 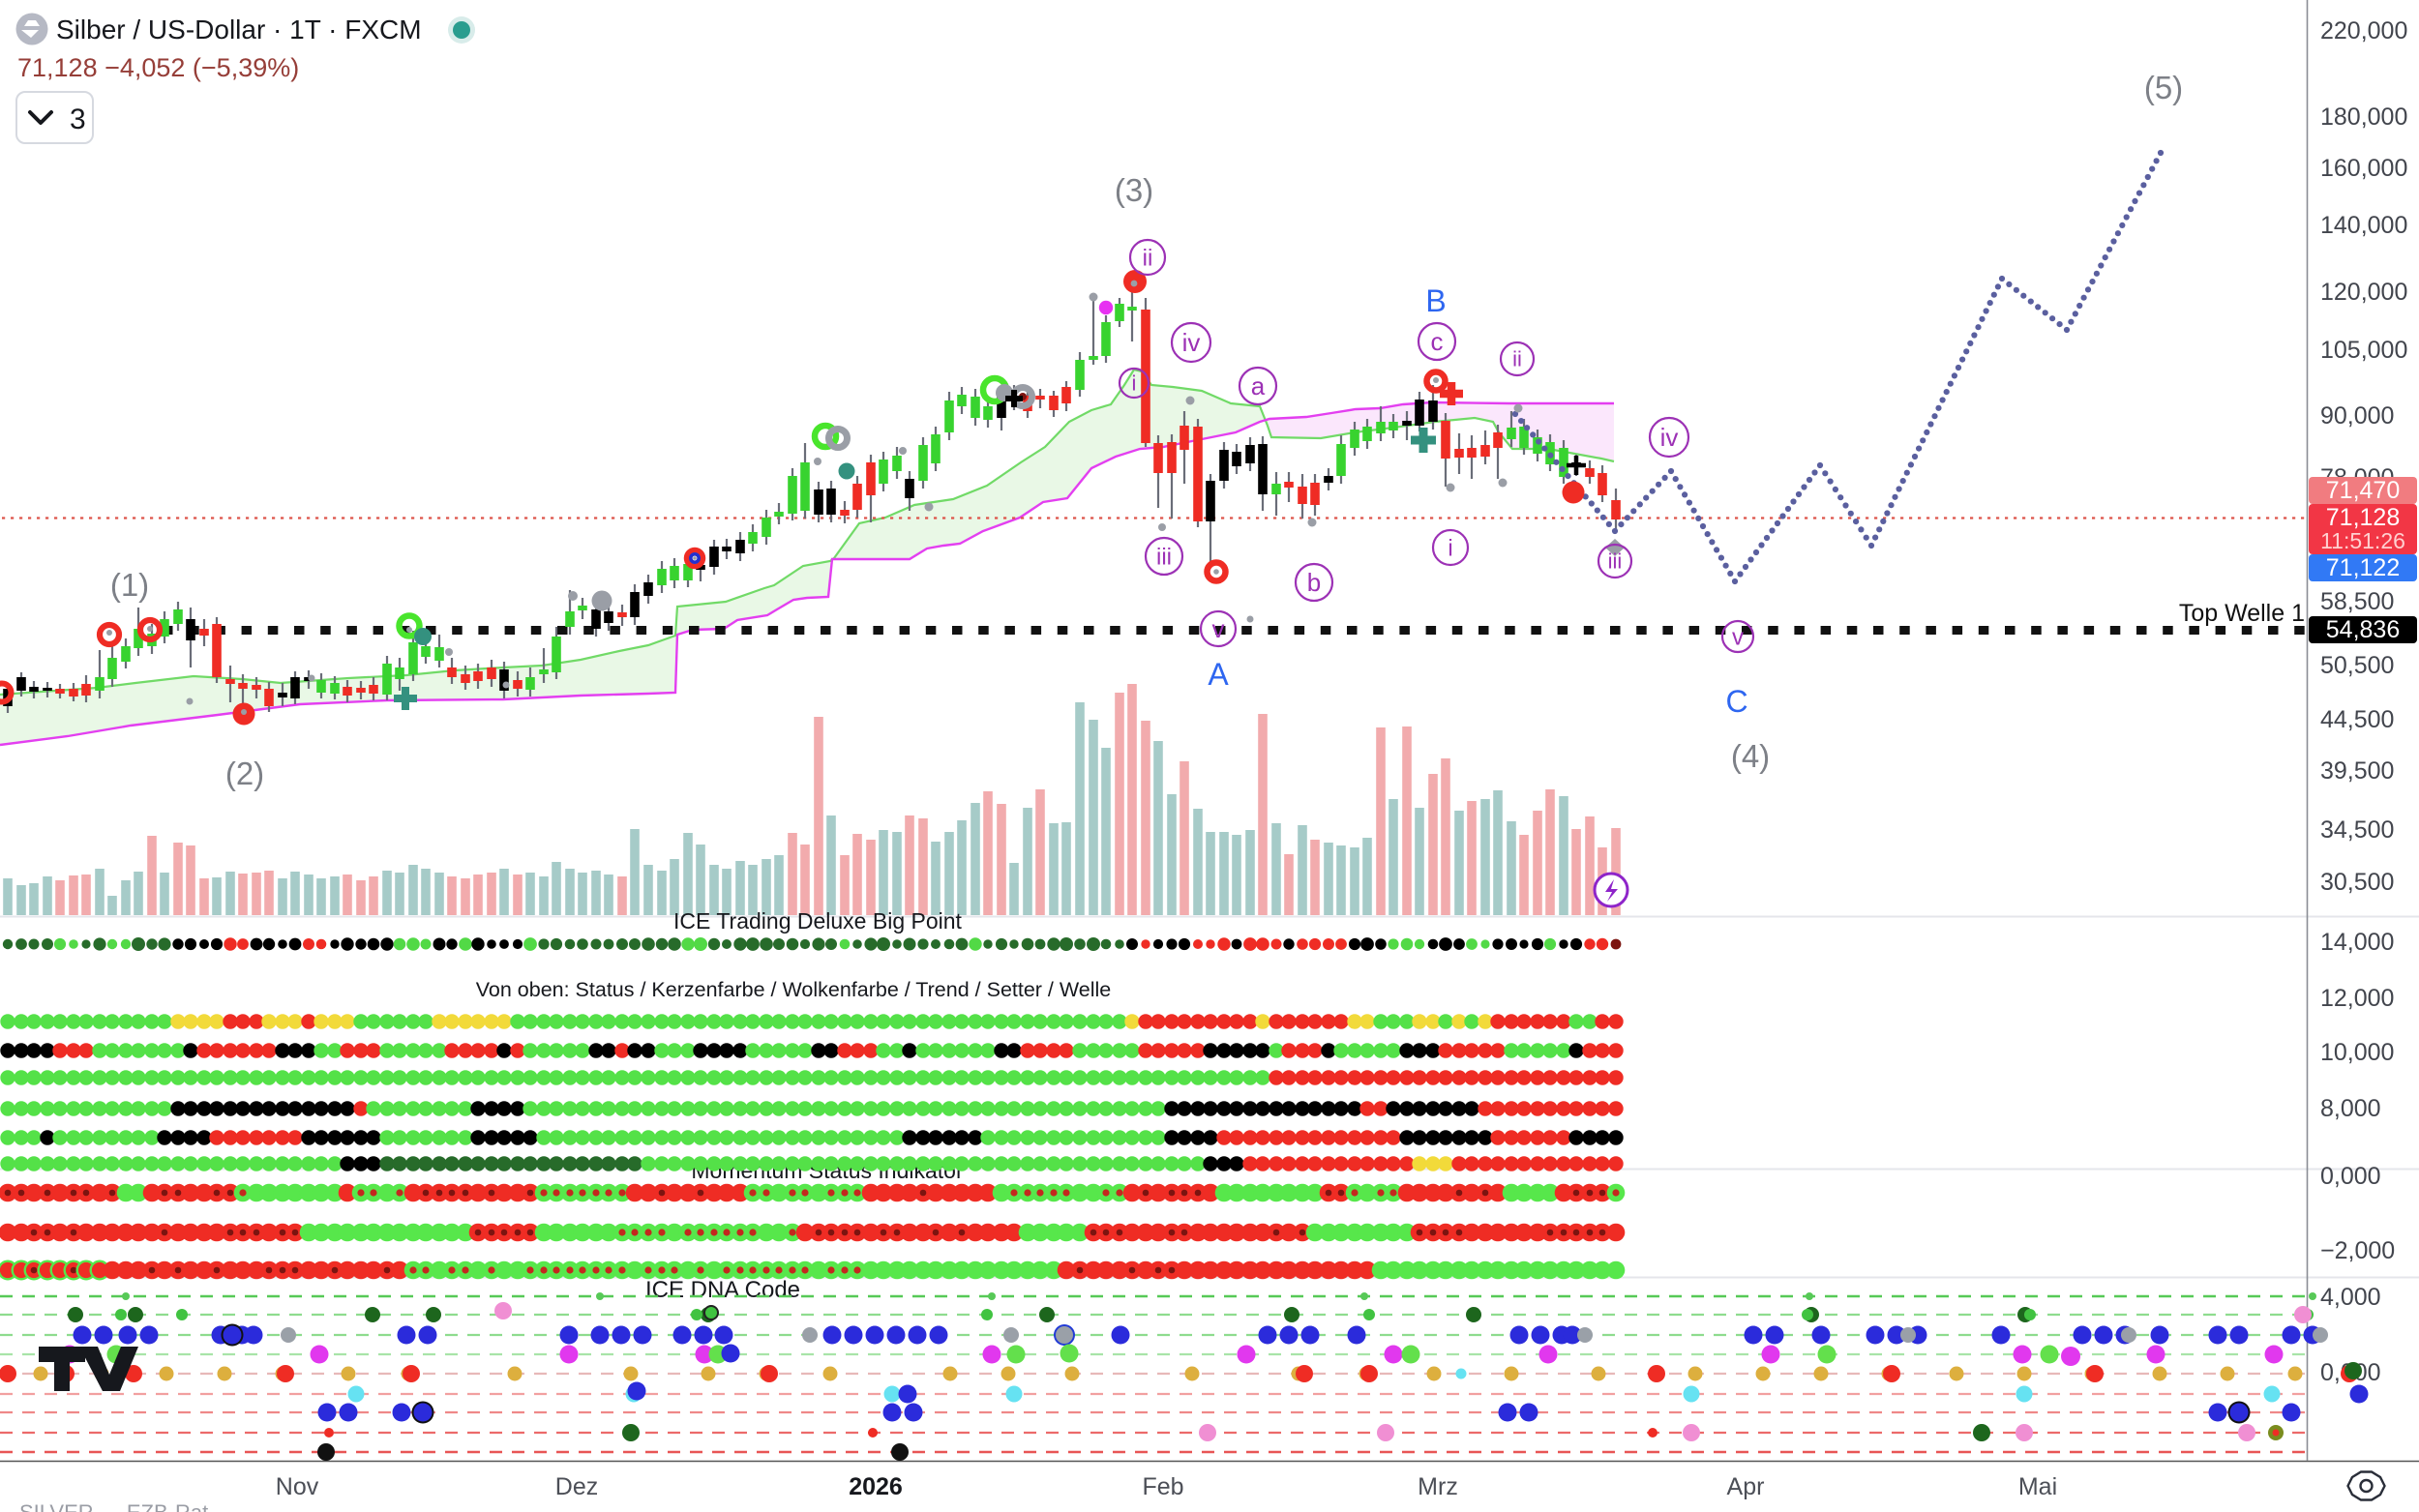 What do you see at coordinates (2038, 1487) in the screenshot?
I see `svg-text: Mai` at bounding box center [2038, 1487].